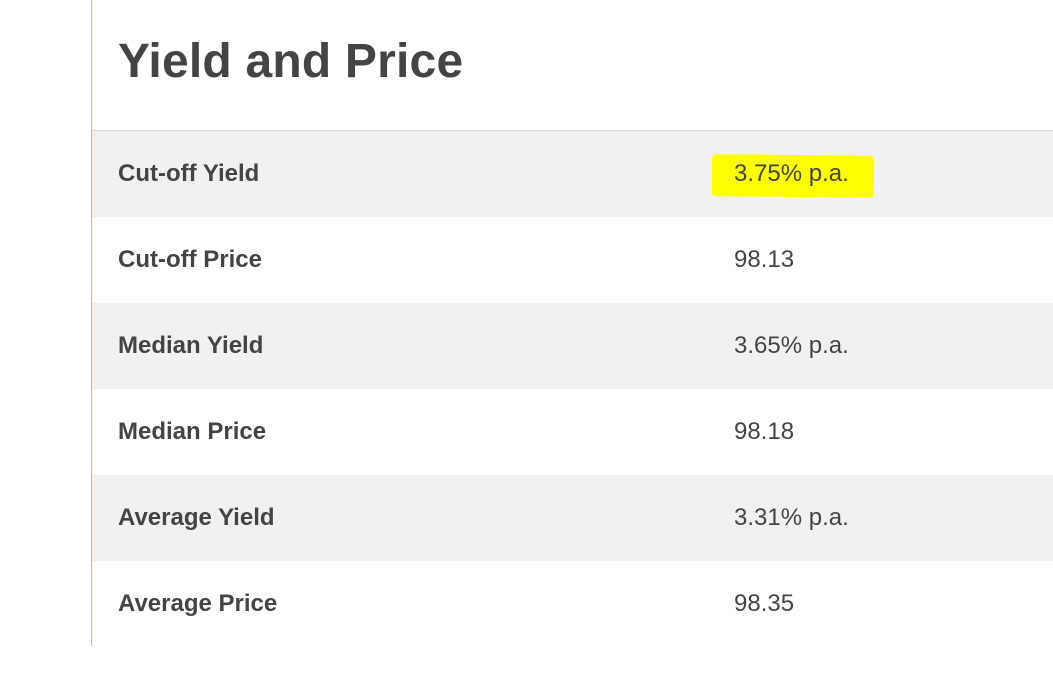 Image resolution: width=1053 pixels, height=700 pixels. Describe the element at coordinates (572, 432) in the screenshot. I see `table-row-median-price: Median Price 98.18` at that location.